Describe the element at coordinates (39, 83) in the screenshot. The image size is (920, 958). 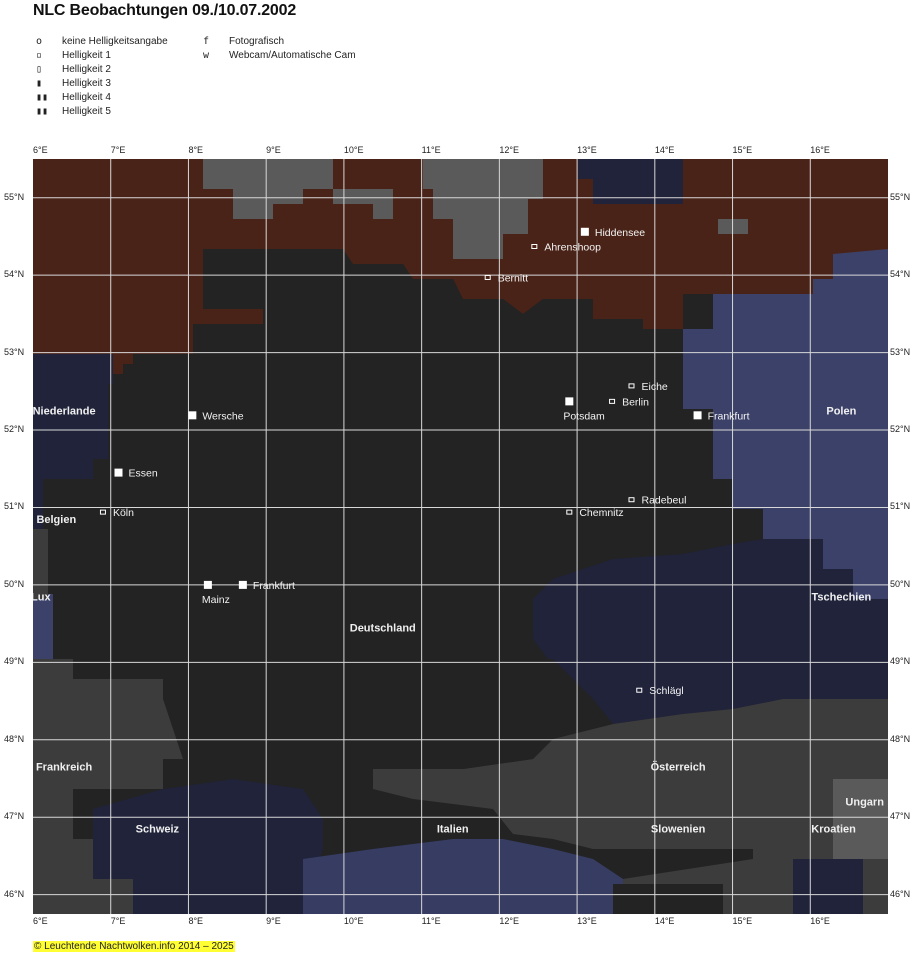
I see `legend-symbol: ▮` at that location.